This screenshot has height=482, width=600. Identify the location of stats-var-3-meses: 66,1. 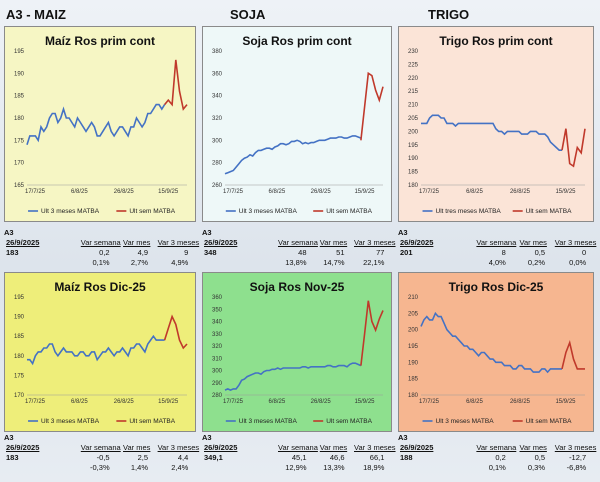
(377, 457).